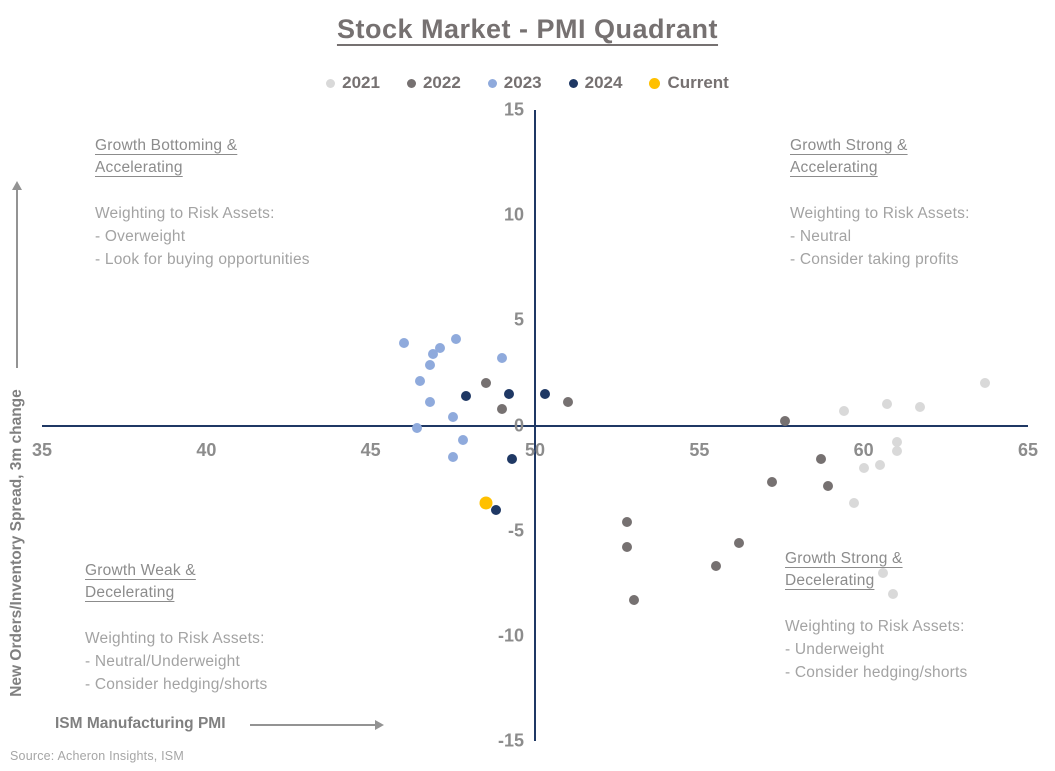  I want to click on legend-item-2021: 2021, so click(353, 83).